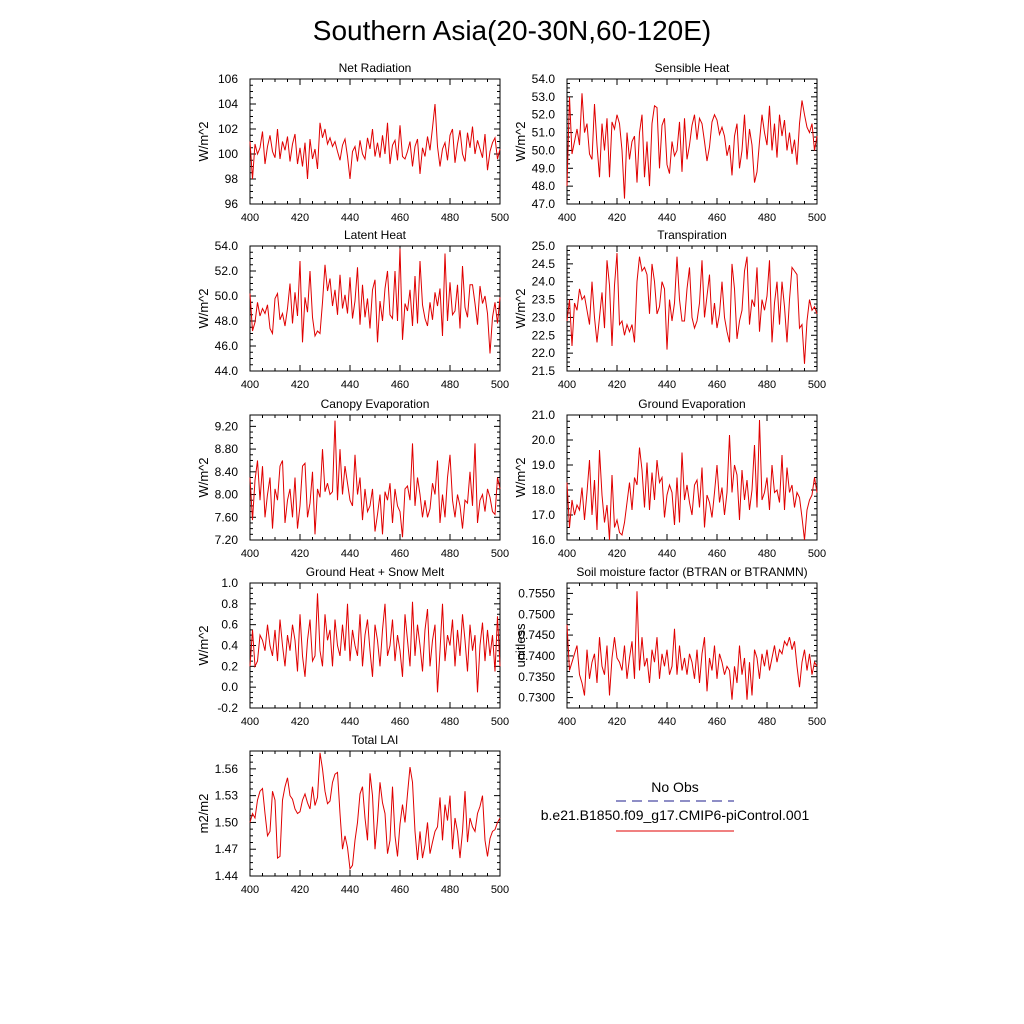  Describe the element at coordinates (229, 646) in the screenshot. I see `y-tick-label: 0.4` at that location.